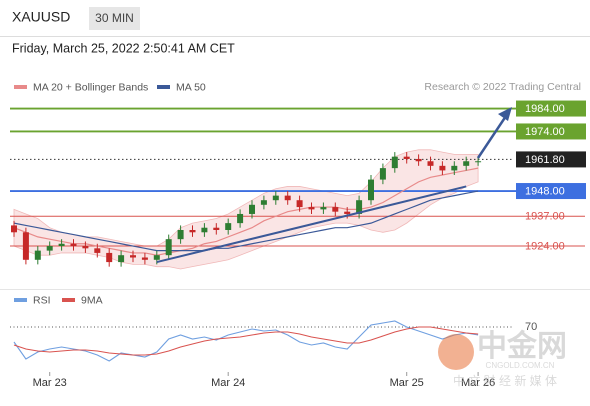 This screenshot has width=590, height=406. I want to click on watermark: 中金网 CNGOLD.COM.CN 中 文 财 经 新 媒 体, so click(502, 358).